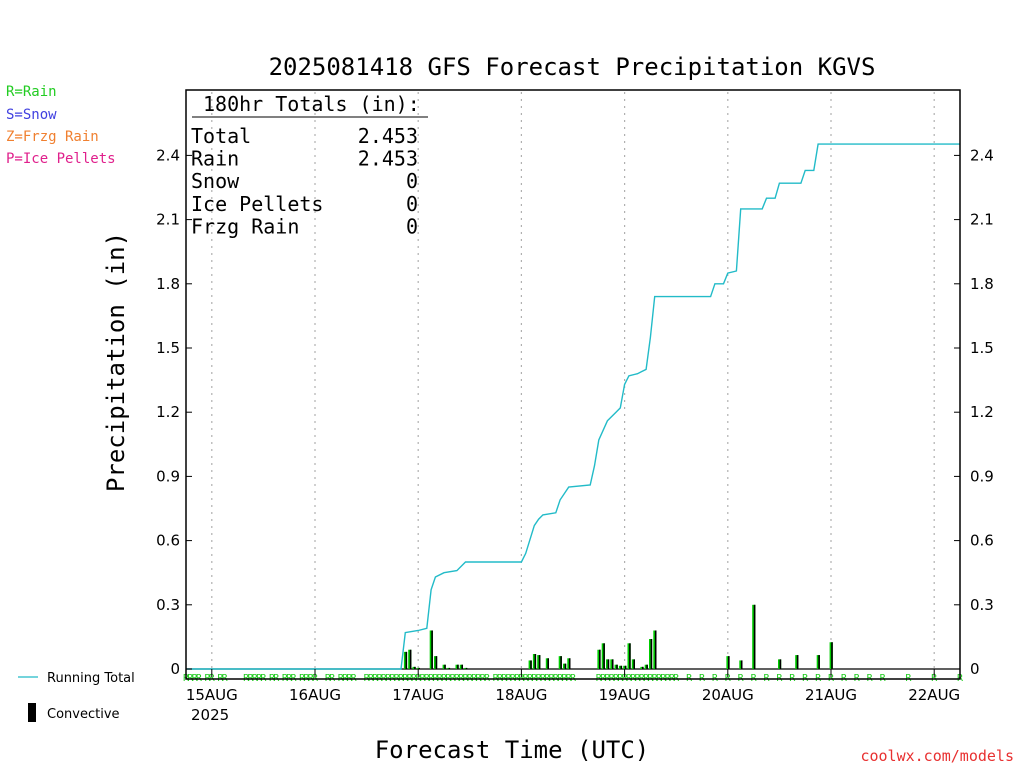 This screenshot has width=1024, height=768. What do you see at coordinates (315, 695) in the screenshot?
I see `x-tick-label: 16AUG` at bounding box center [315, 695].